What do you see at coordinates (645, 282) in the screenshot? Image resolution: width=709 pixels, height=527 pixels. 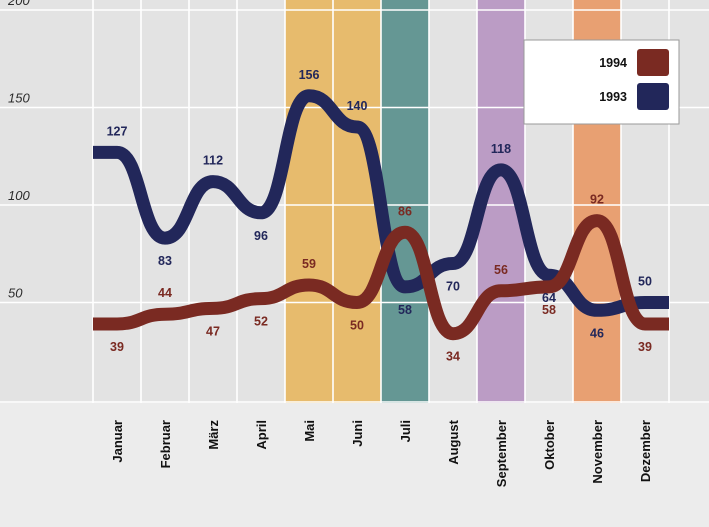 I see `data-label-1993: 50` at bounding box center [645, 282].